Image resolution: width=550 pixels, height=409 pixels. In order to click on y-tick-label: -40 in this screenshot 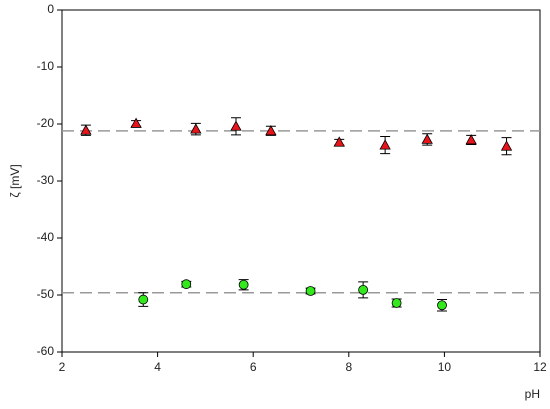, I will do `click(46, 237)`.